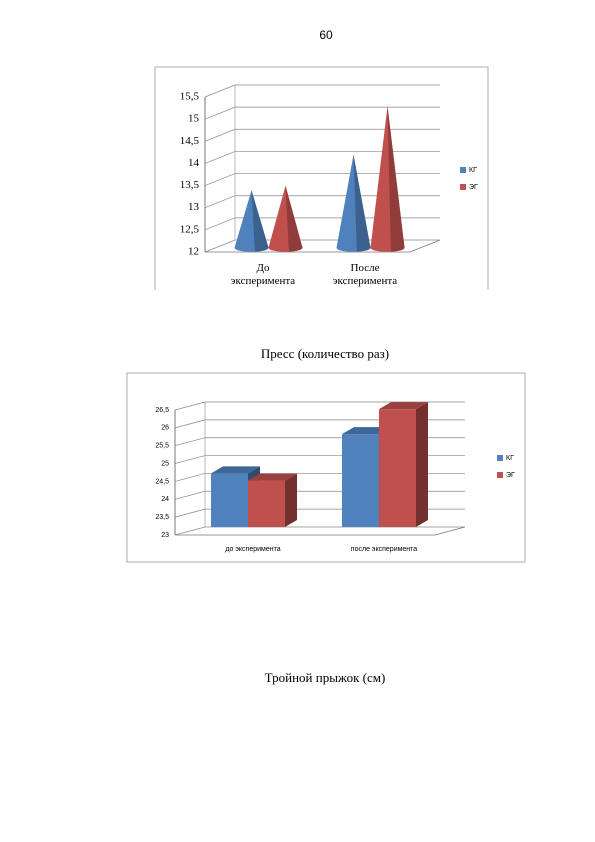 This screenshot has width=595, height=842. Describe the element at coordinates (325, 677) in the screenshot. I see `caption: Тройной прыжок (см)` at that location.